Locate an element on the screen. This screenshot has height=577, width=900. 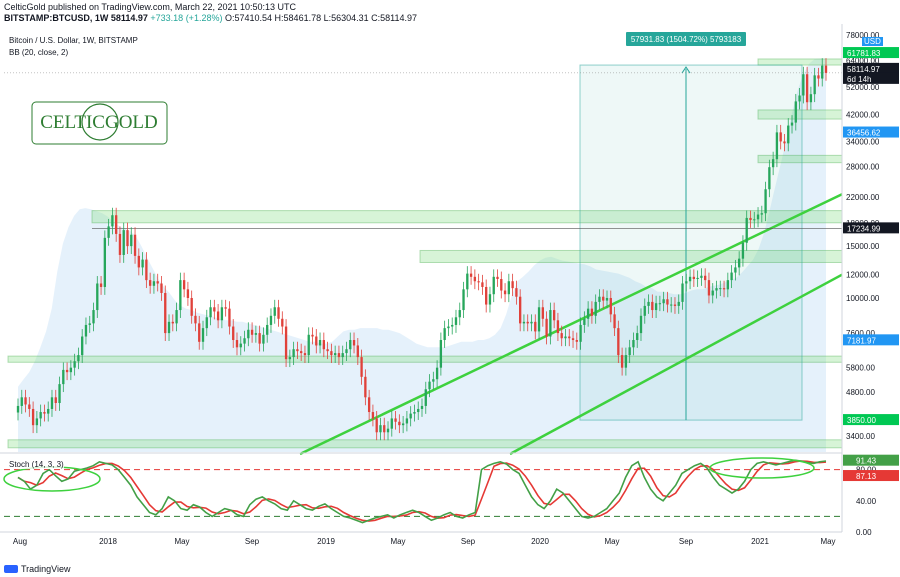
ohlc-high: H:58461.78 is located at coordinates (298, 18).